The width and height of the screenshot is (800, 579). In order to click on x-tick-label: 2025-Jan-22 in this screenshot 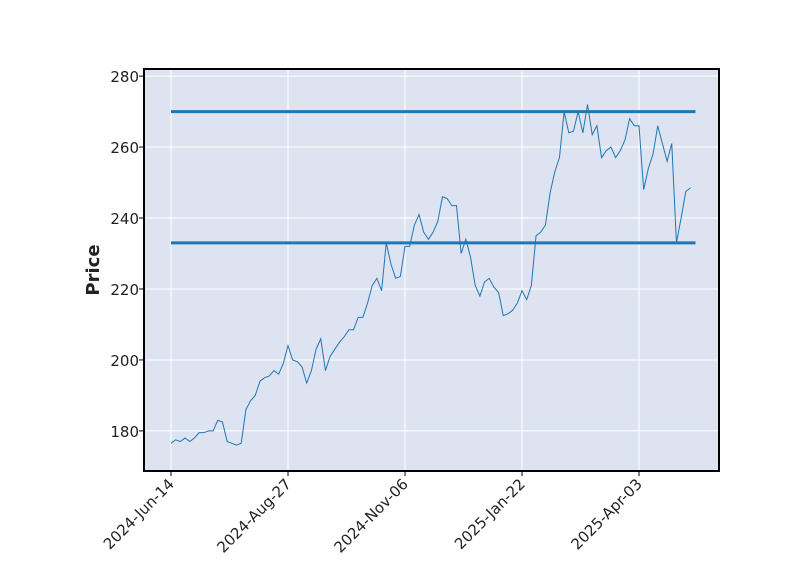, I will do `click(490, 514)`.